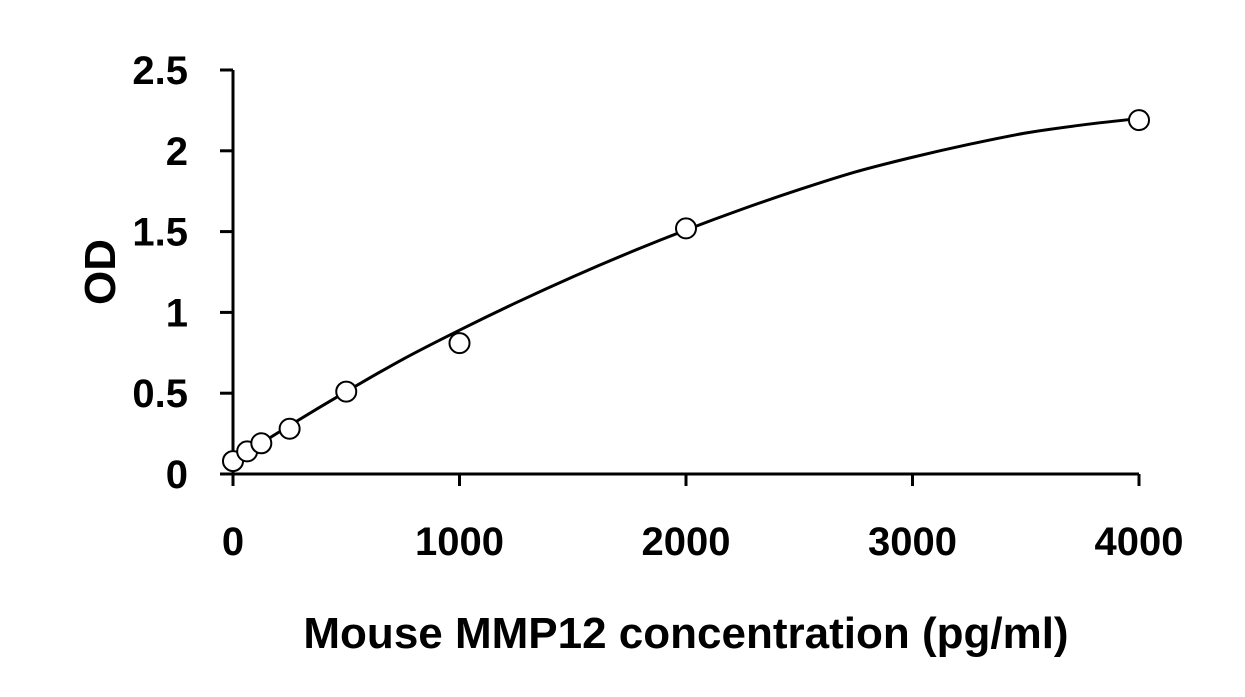  Describe the element at coordinates (183, 273) in the screenshot. I see `y-axis: 0 0.5 1 1.5 2 2.5` at that location.